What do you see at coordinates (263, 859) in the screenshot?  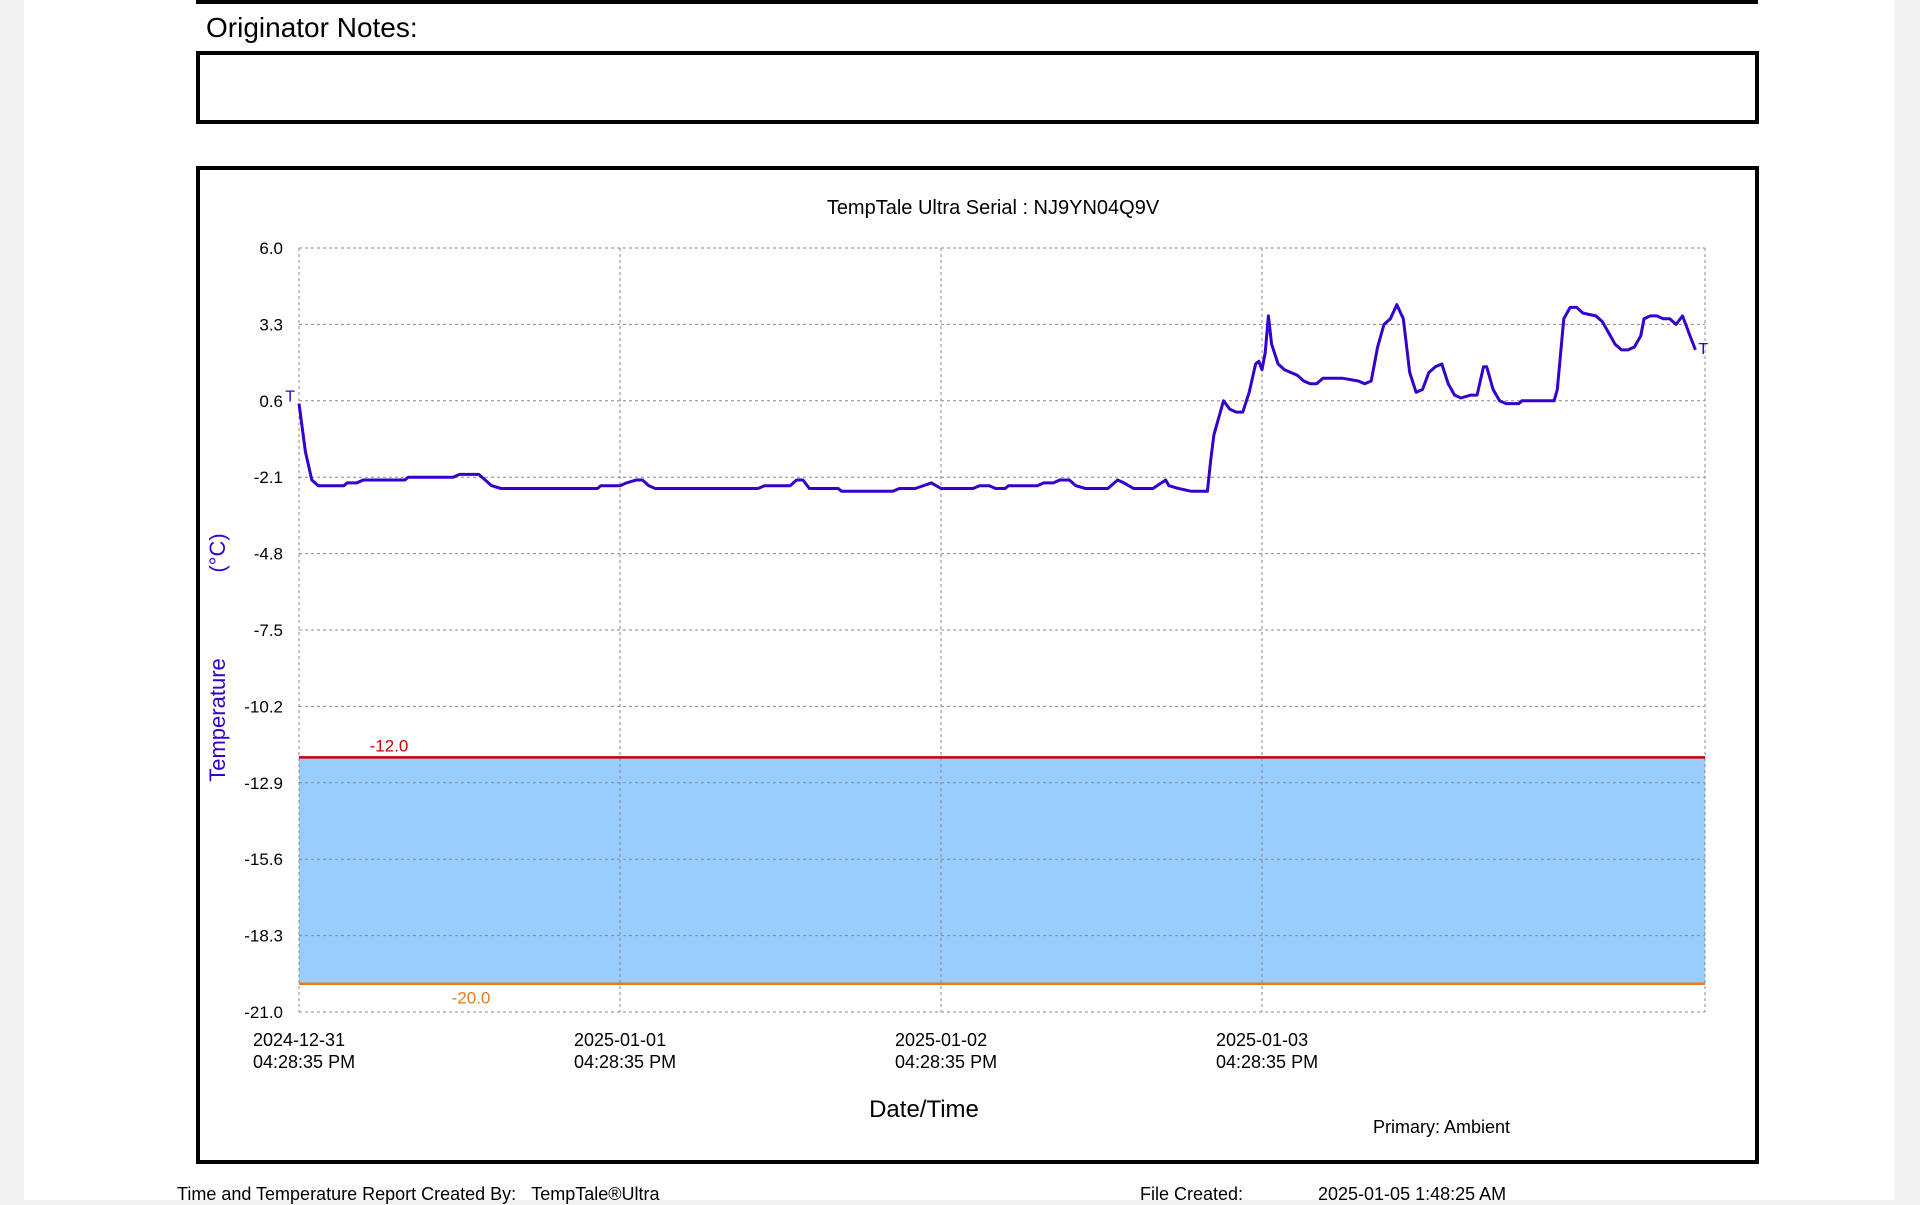 I see `y-tick-label: -15.6` at bounding box center [263, 859].